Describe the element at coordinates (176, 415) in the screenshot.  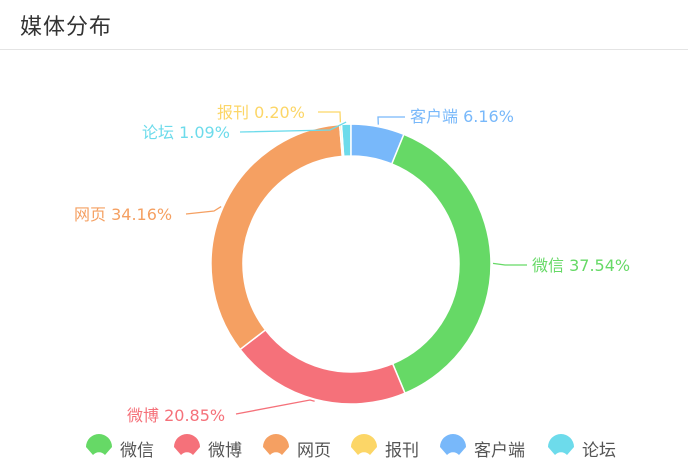
I see `data-label-weibo: 微博 20.85%` at that location.